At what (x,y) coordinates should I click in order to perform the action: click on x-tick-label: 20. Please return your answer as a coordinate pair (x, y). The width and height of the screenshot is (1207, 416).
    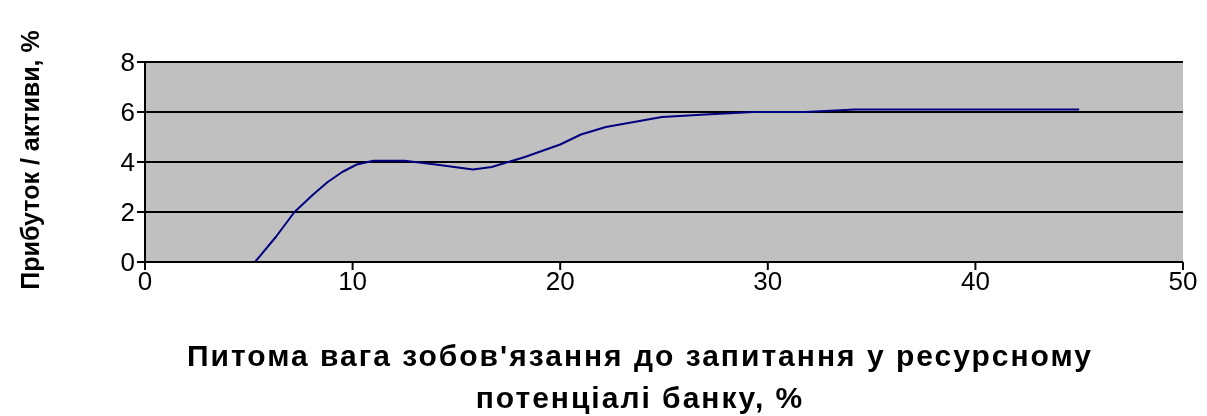
    Looking at the image, I should click on (560, 281).